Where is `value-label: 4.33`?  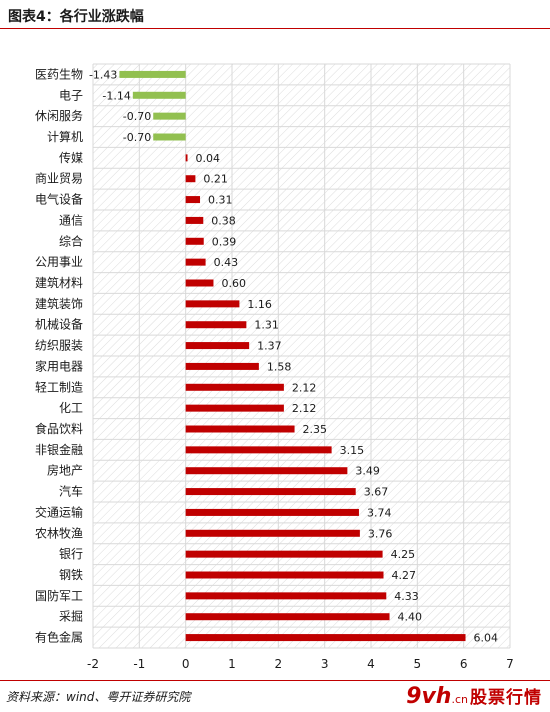
value-label: 4.33 is located at coordinates (406, 596).